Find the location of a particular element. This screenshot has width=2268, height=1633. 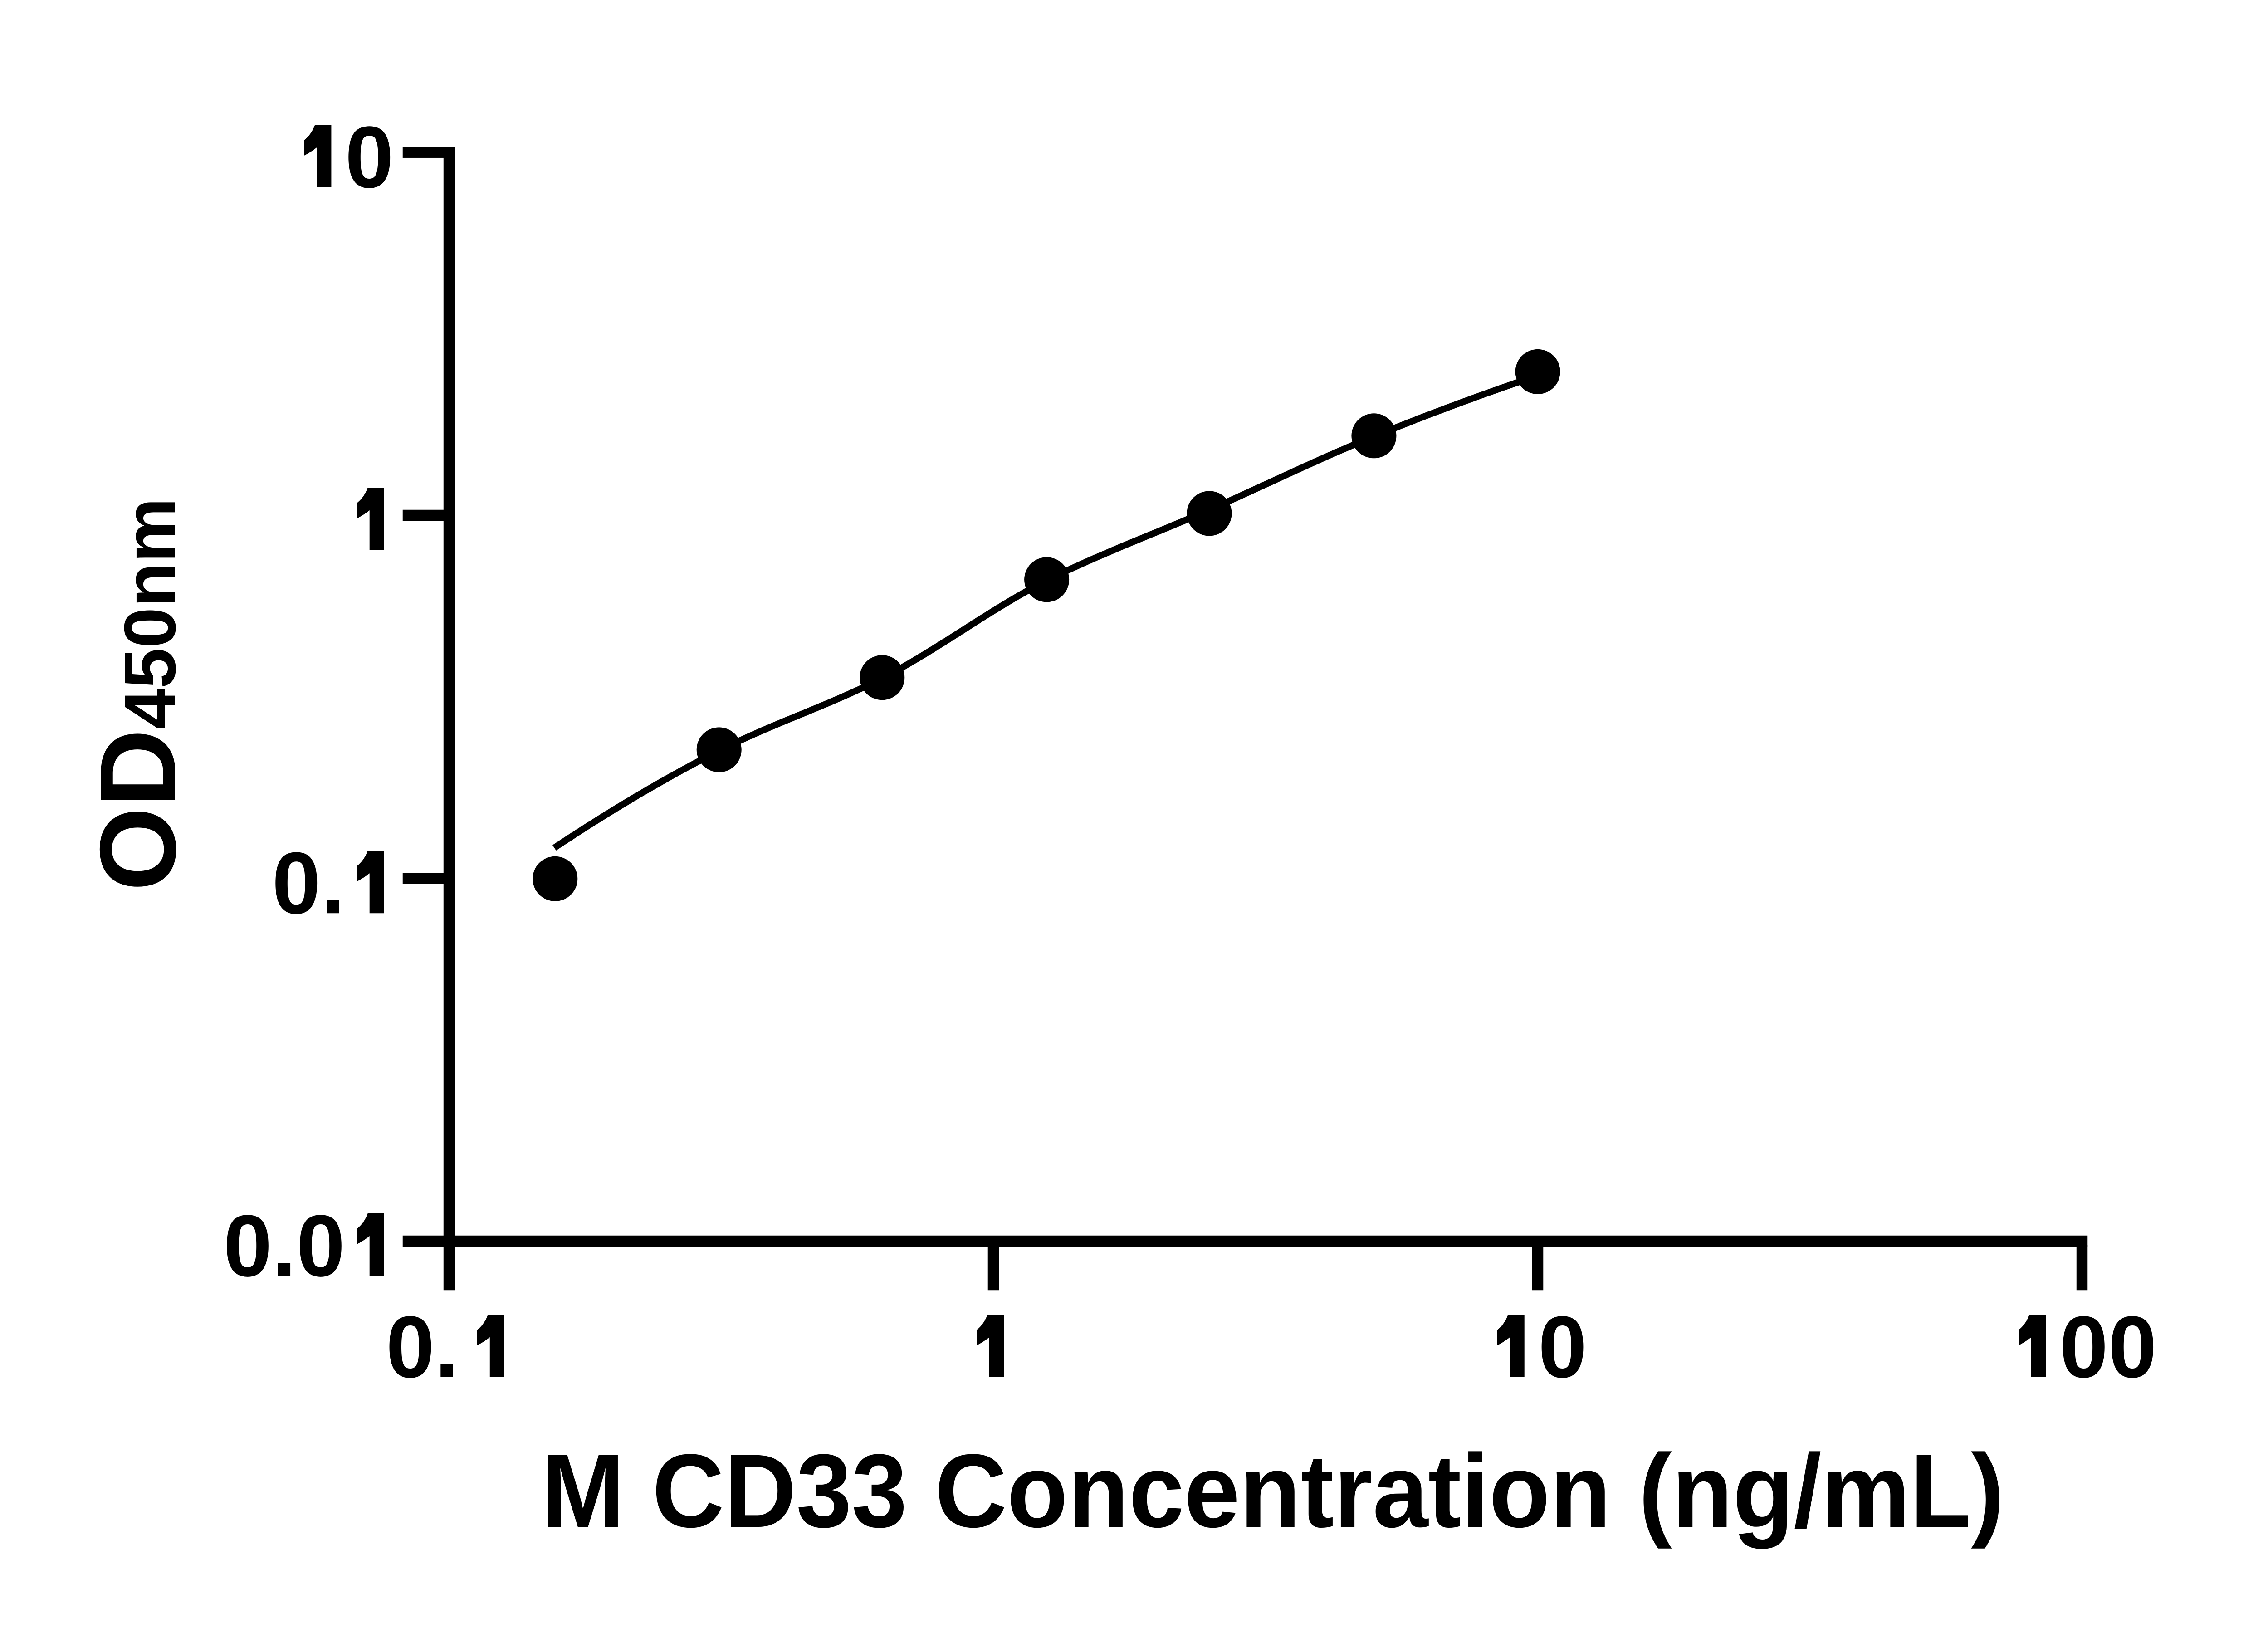

svg-text: OD450nm is located at coordinates (138, 694).